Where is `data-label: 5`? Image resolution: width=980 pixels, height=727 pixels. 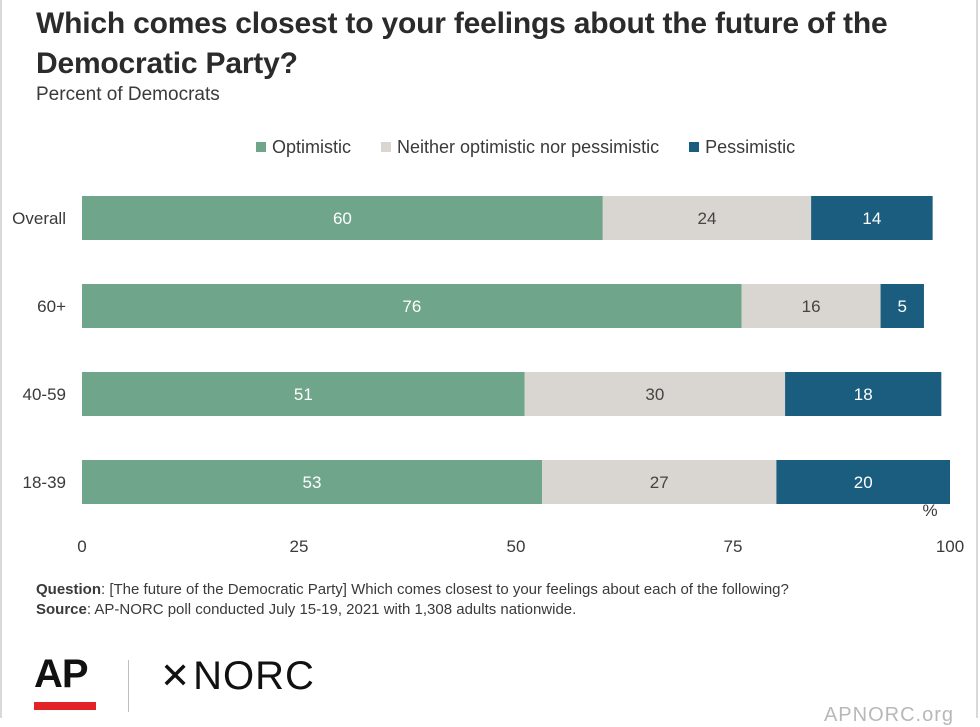
data-label: 5 is located at coordinates (902, 306).